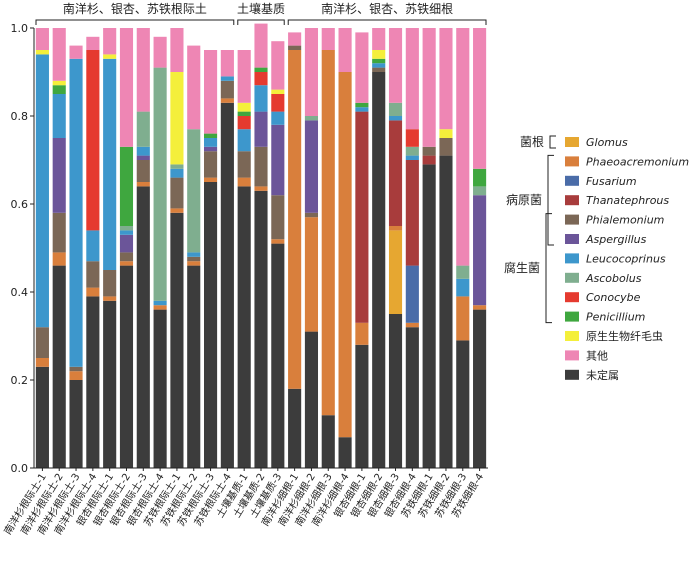 This screenshot has width=700, height=566. Describe the element at coordinates (637, 161) in the screenshot. I see `legend-label: Phaeoacremonium` at that location.